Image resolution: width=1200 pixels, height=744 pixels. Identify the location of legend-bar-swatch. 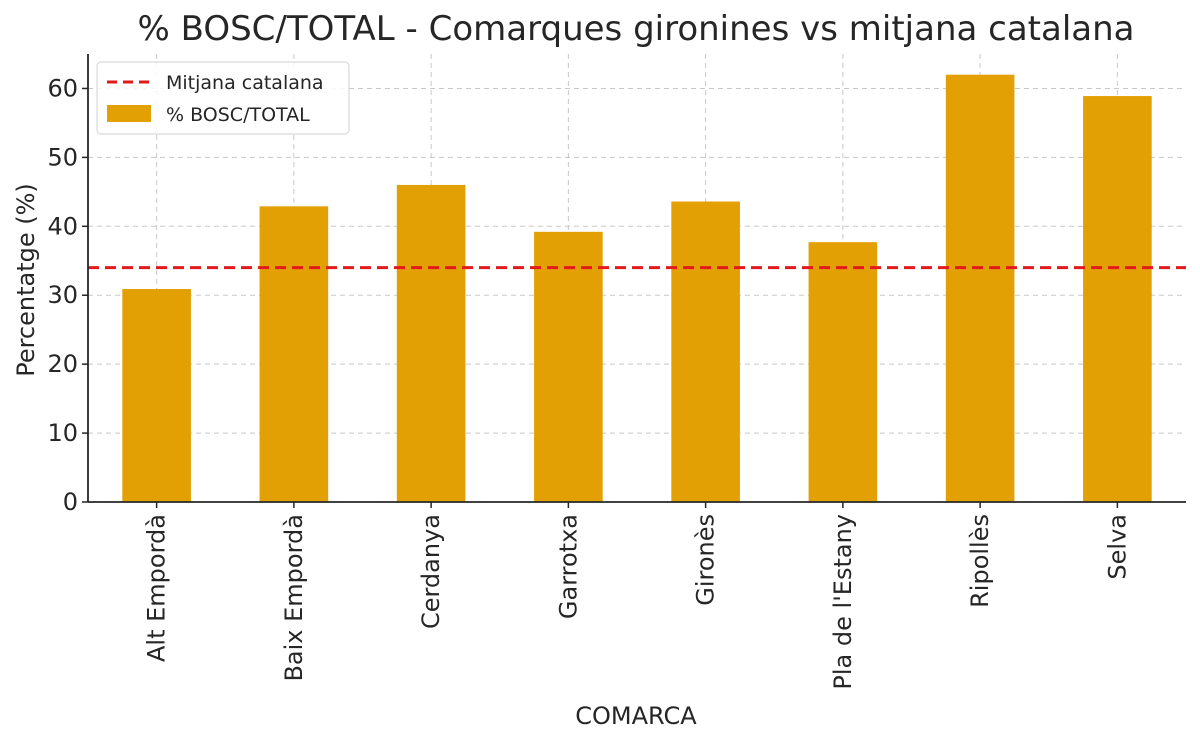
(129, 113).